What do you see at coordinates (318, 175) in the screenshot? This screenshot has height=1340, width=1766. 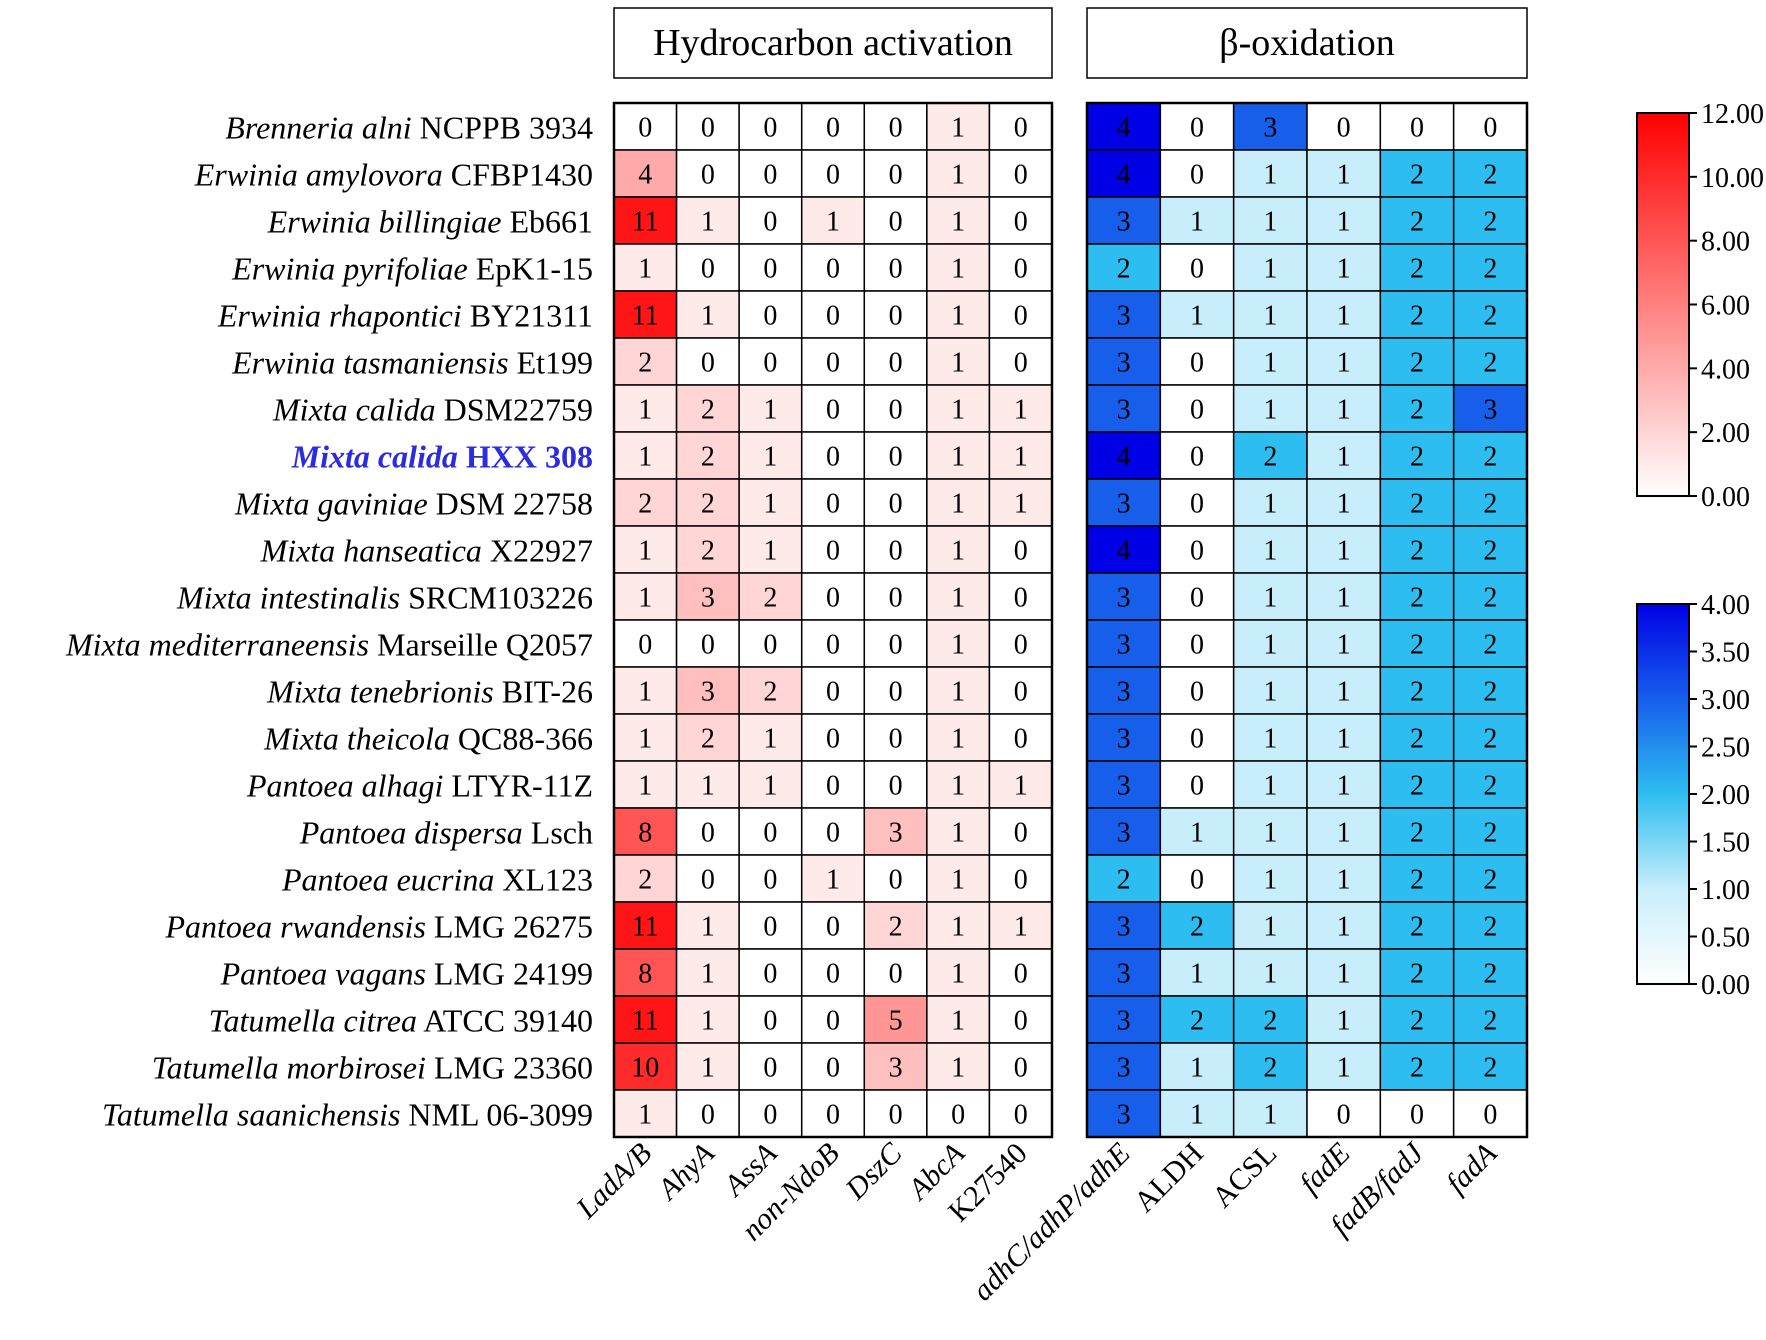 I see `row-label-genus: Erwinia amylovora` at bounding box center [318, 175].